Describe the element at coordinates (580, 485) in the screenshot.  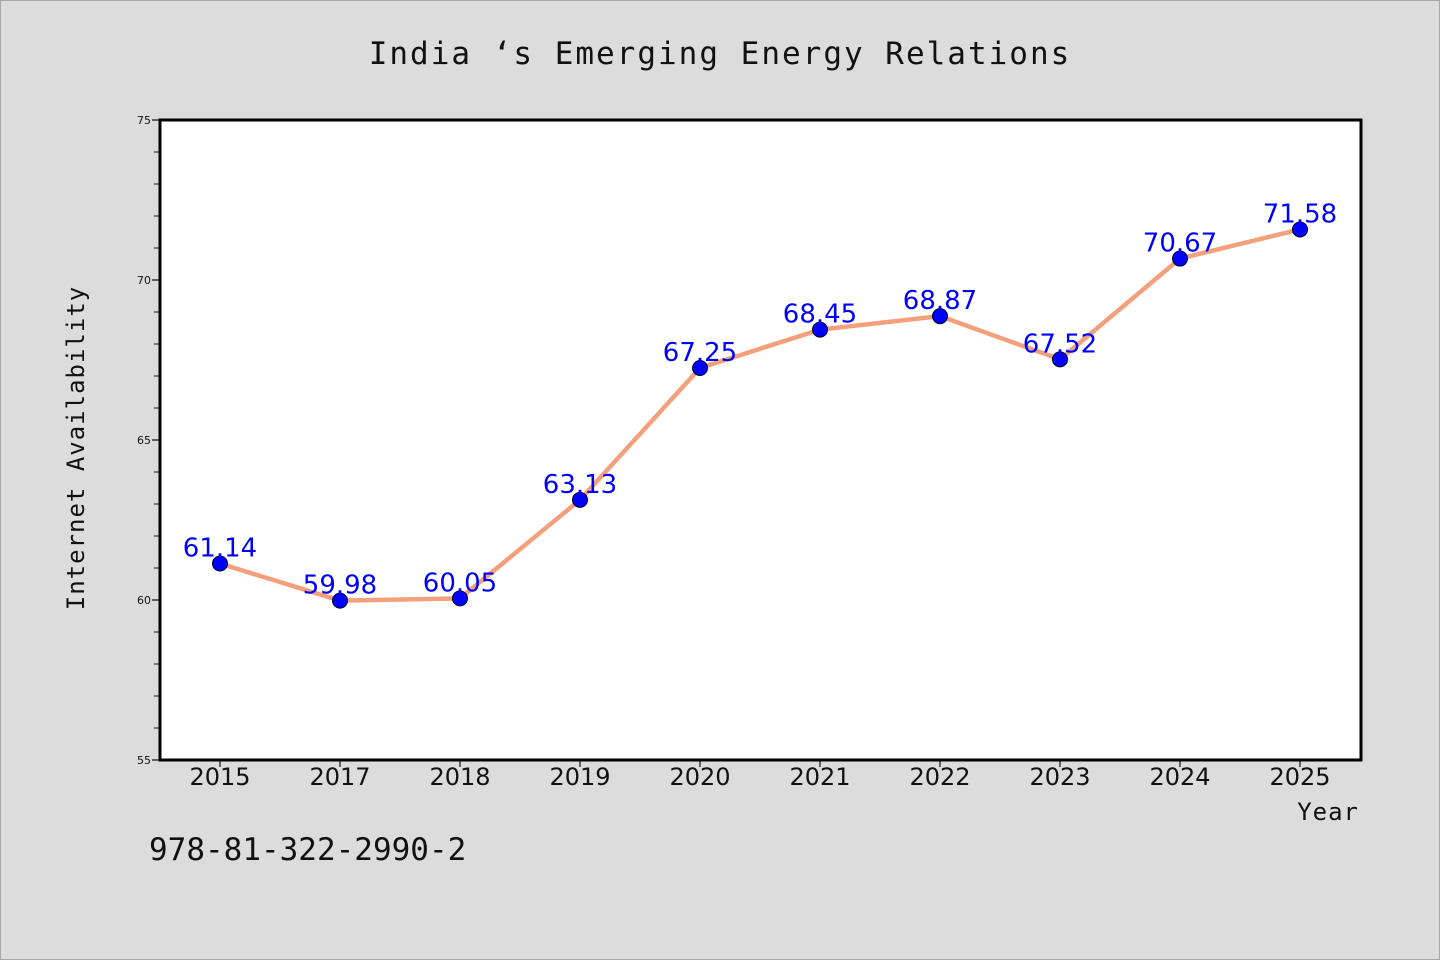
I see `data-label: 63.13` at that location.